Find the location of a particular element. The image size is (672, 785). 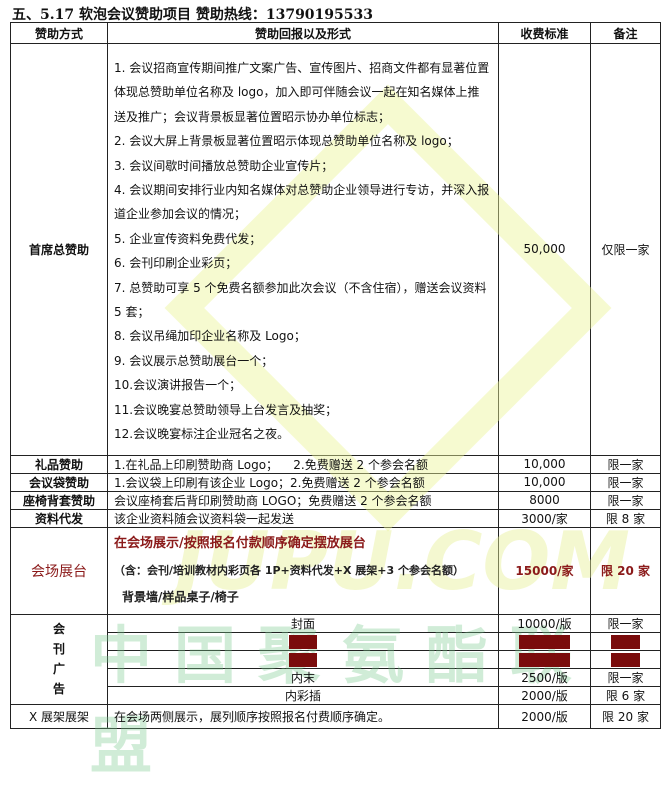

row-name: 座椅背套赞助 is located at coordinates (59, 500).